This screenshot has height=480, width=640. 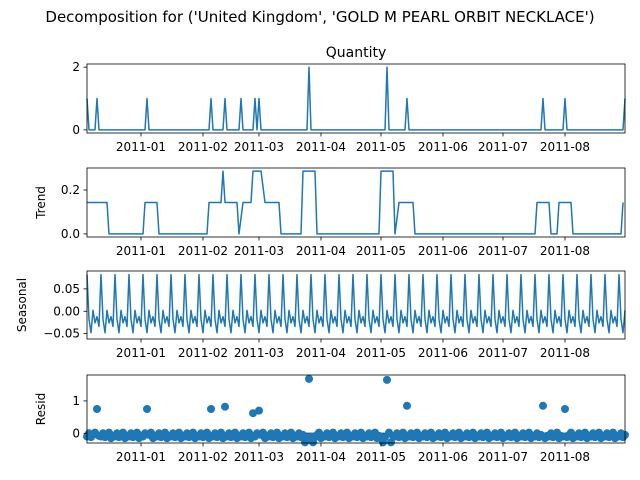 I want to click on y-tick-label: 2, so click(x=76, y=67).